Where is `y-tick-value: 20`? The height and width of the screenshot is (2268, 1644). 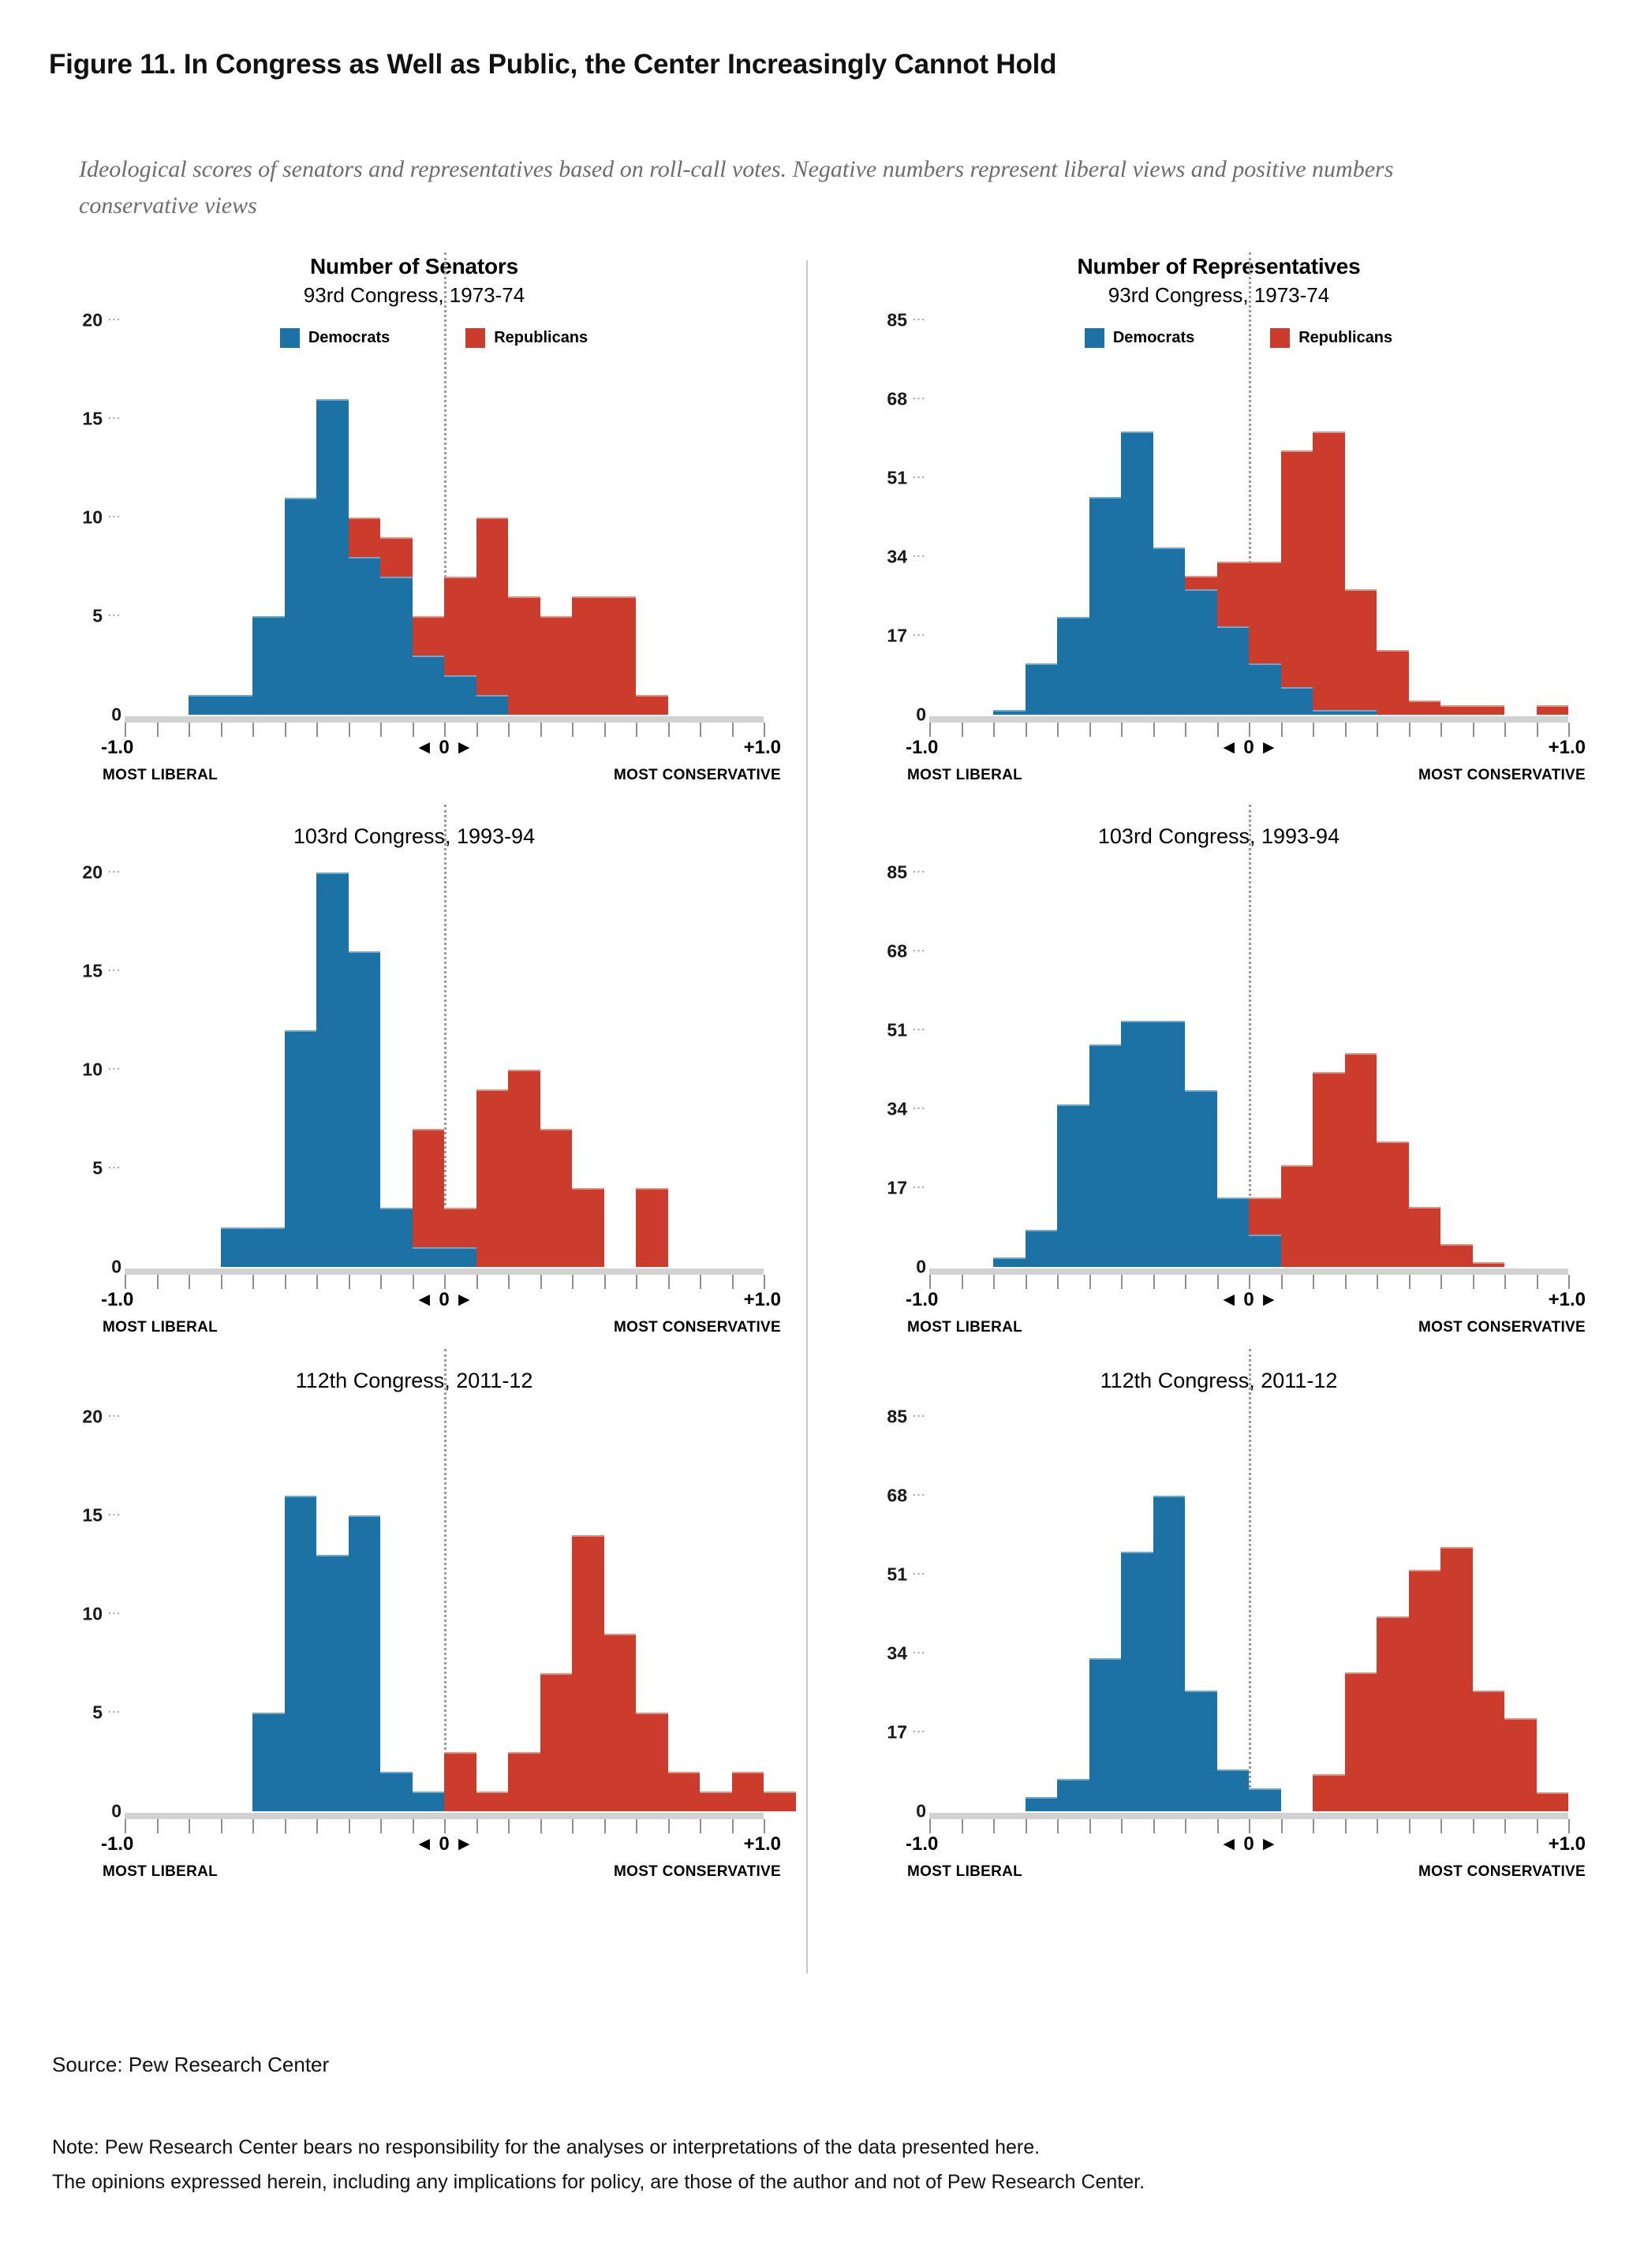
y-tick-value: 20 is located at coordinates (92, 872).